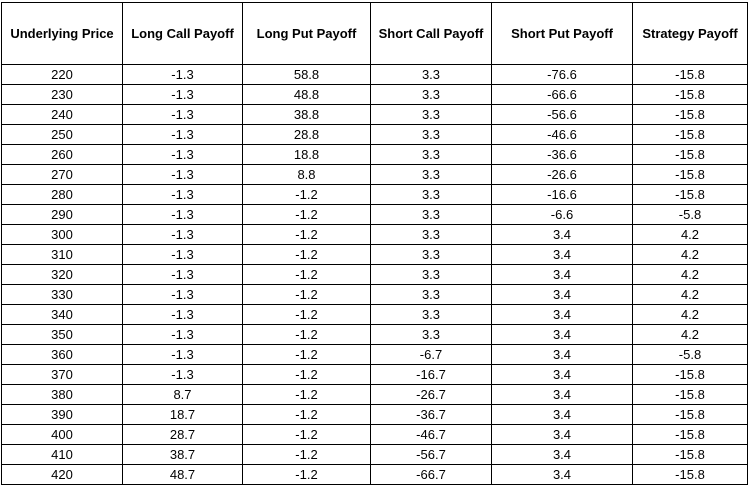  What do you see at coordinates (374, 174) in the screenshot?
I see `table-row: 270 -1.3 8.8 3.3 -26.6 -15.8` at bounding box center [374, 174].